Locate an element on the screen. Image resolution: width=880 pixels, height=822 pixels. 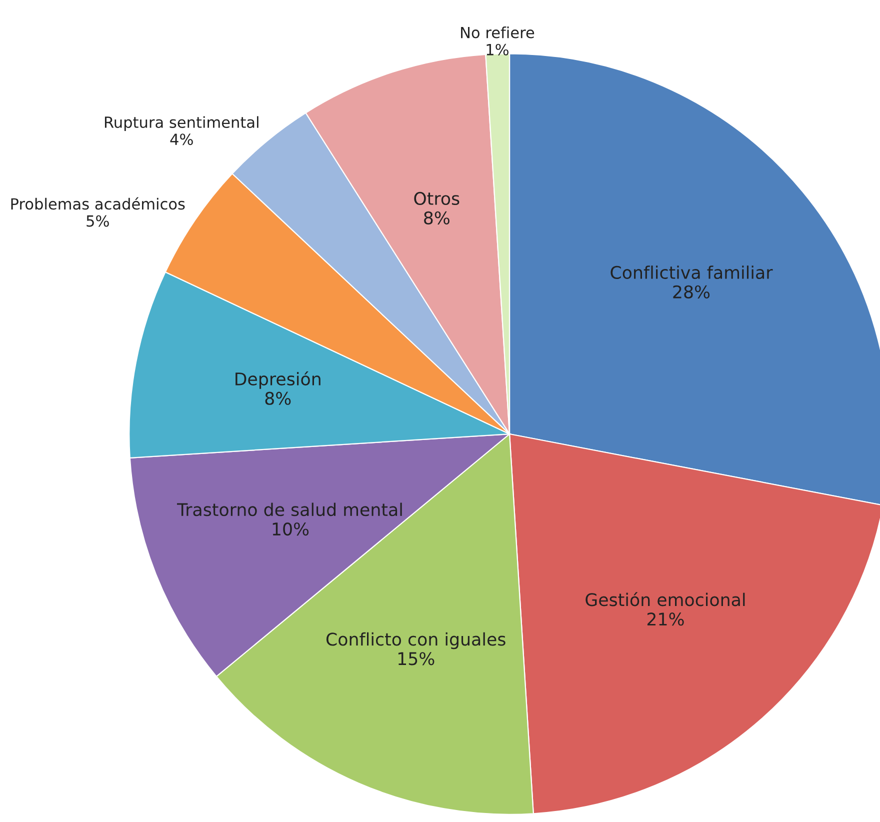
data-label: 1% is located at coordinates (497, 50).